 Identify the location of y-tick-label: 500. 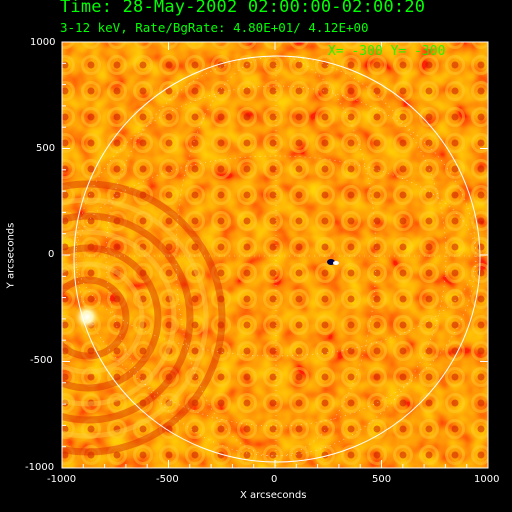
(46, 148).